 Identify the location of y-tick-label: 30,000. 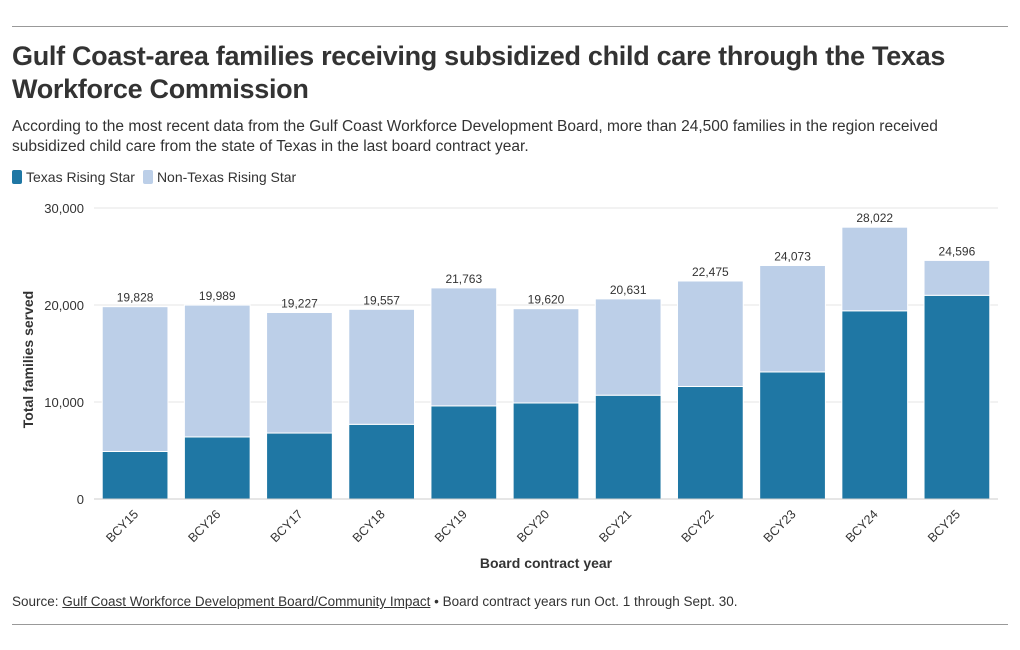
(64, 208).